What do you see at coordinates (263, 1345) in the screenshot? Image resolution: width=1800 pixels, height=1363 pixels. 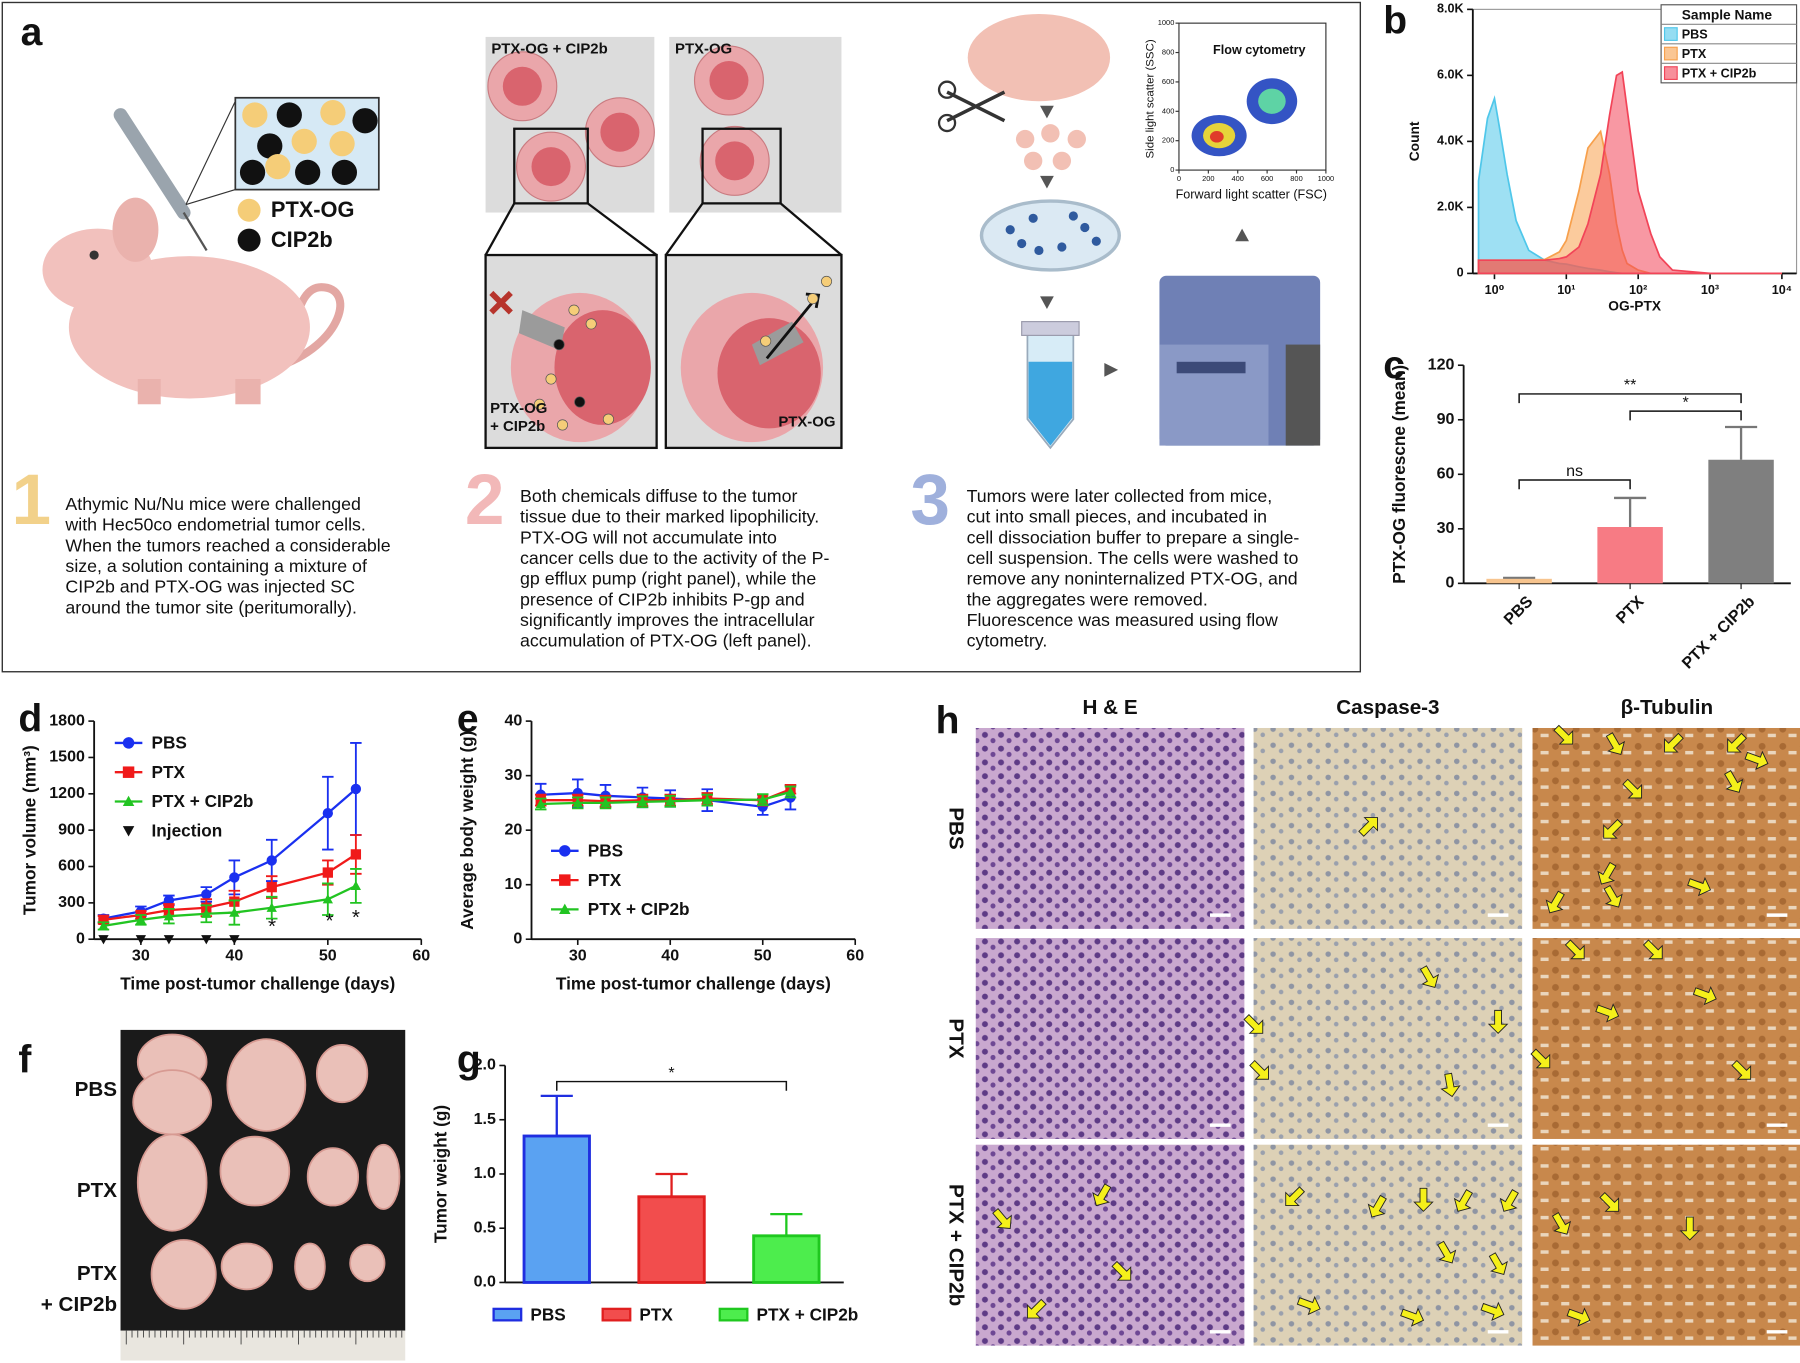 I see `ruler` at bounding box center [263, 1345].